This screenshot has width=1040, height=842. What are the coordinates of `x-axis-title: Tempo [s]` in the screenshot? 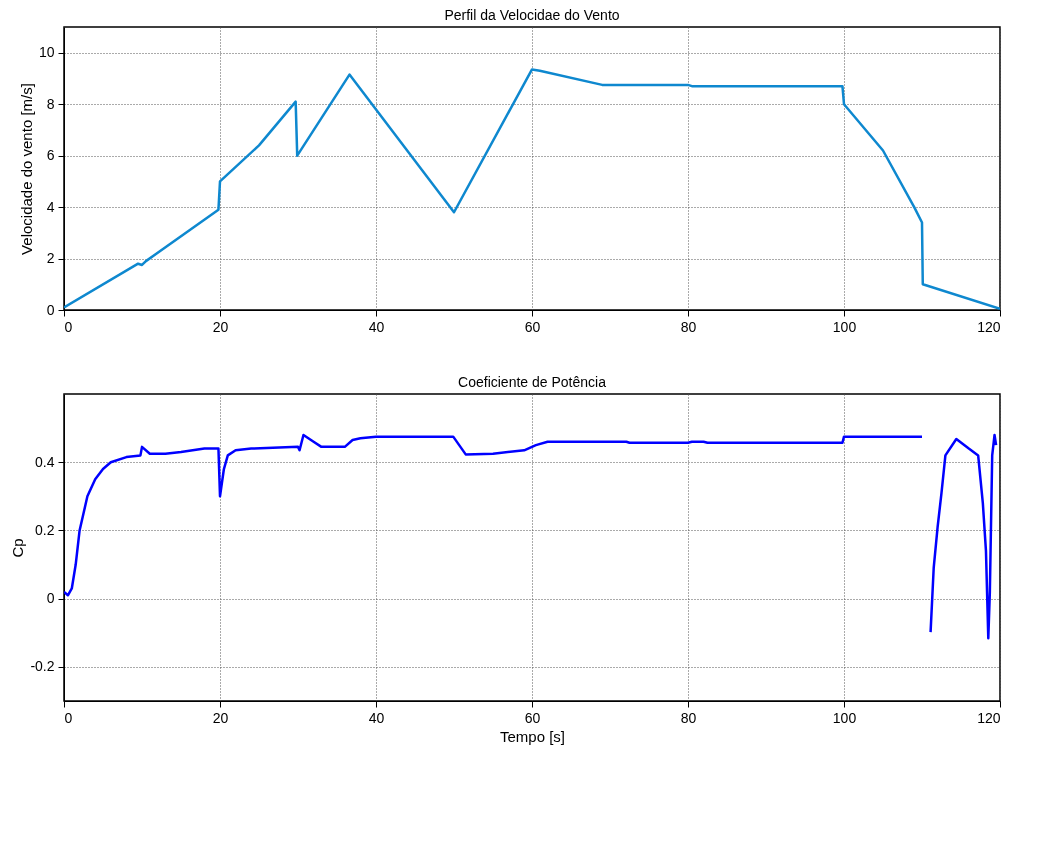 It's located at (532, 736).